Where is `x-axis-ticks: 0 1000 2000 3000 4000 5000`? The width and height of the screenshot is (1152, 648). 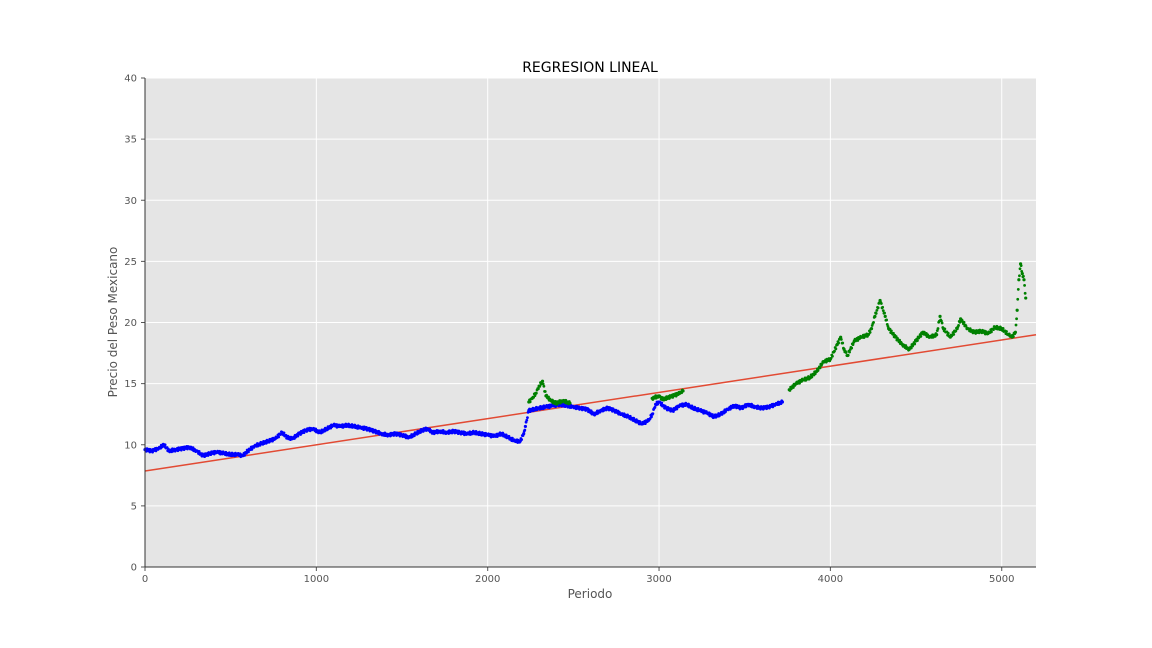 x-axis-ticks: 0 1000 2000 3000 4000 5000 is located at coordinates (578, 576).